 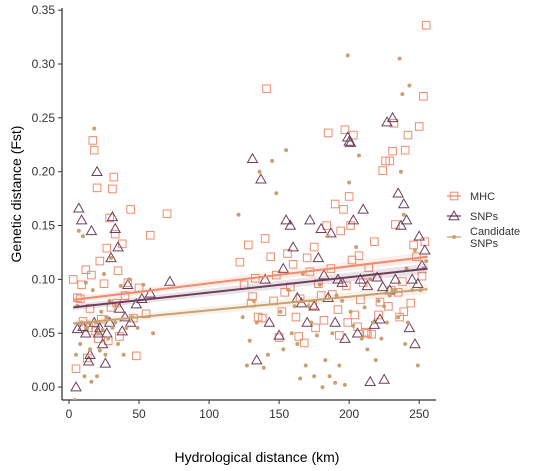 What do you see at coordinates (44, 279) in the screenshot?
I see `y-tick-label: 0.10` at bounding box center [44, 279].